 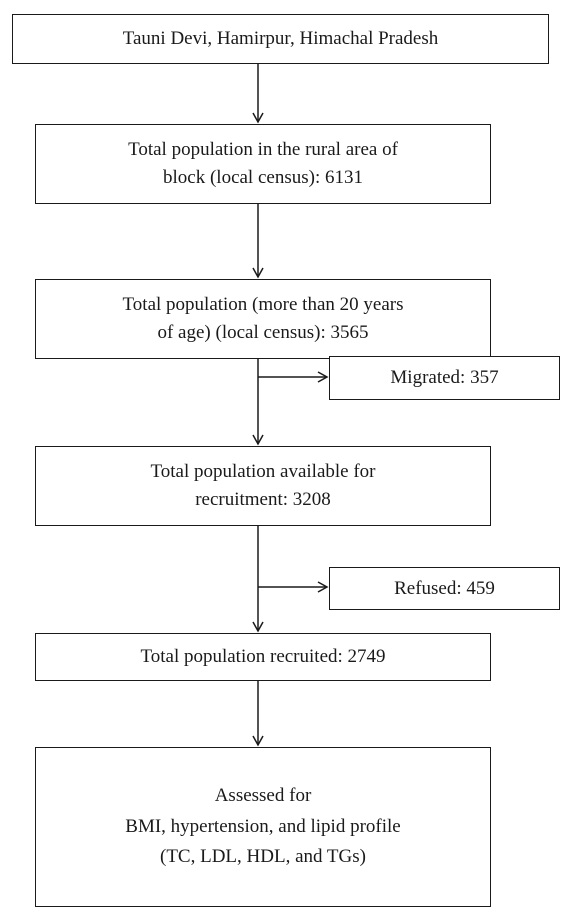 I want to click on location-box: Tauni Devi, Hamirpur, Himachal Pradesh, so click(x=280, y=39).